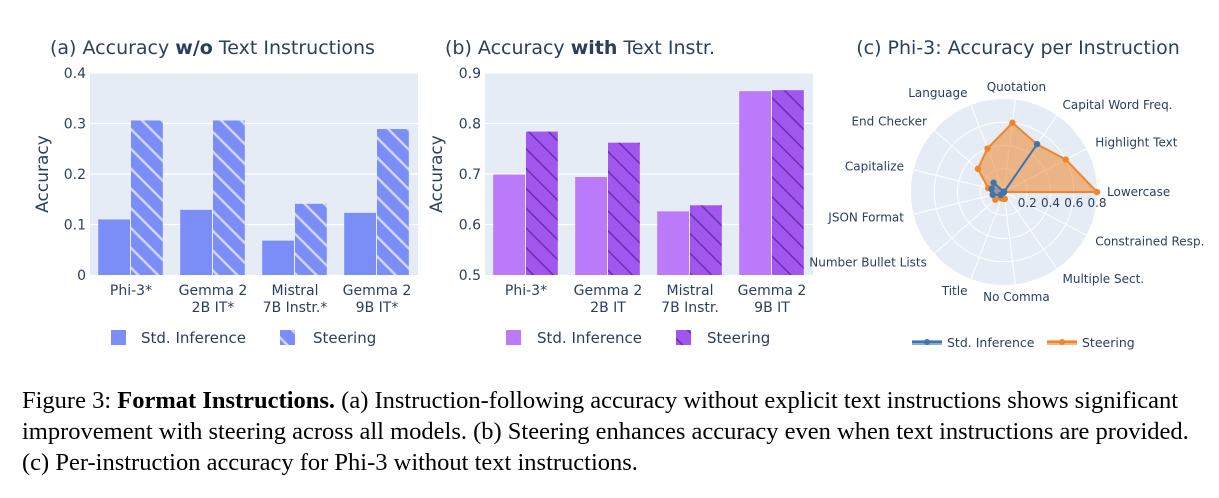  Describe the element at coordinates (526, 291) in the screenshot. I see `panel-b-xtick-label: Phi-3*` at that location.